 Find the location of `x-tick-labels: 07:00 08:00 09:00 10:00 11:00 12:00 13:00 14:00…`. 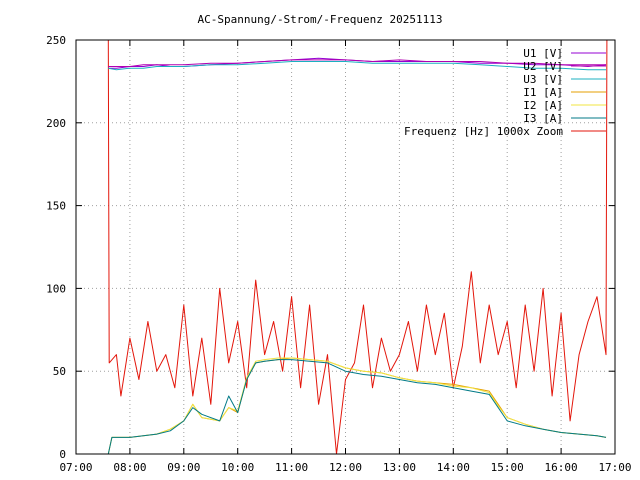

x-tick-labels: 07:00 08:00 09:00 10:00 11:00 12:00 13:00 14:00… is located at coordinates (345, 467).